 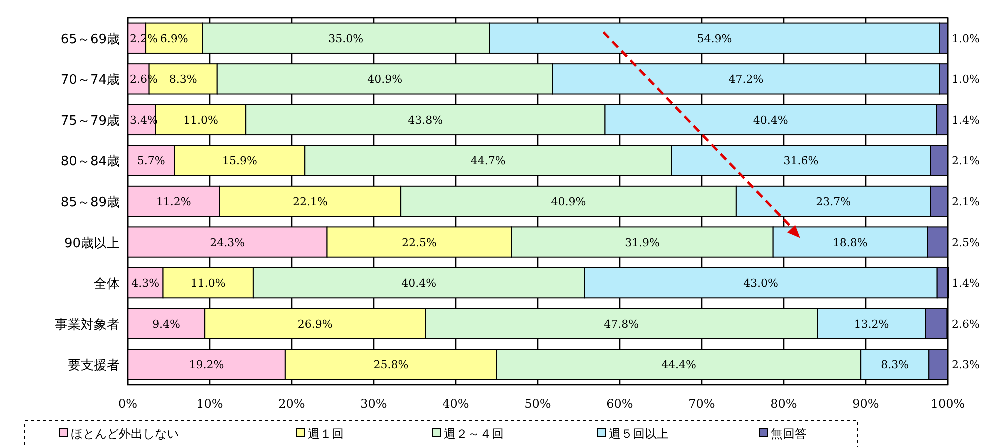 What do you see at coordinates (642, 243) in the screenshot?
I see `data-label: 31.9%` at bounding box center [642, 243].